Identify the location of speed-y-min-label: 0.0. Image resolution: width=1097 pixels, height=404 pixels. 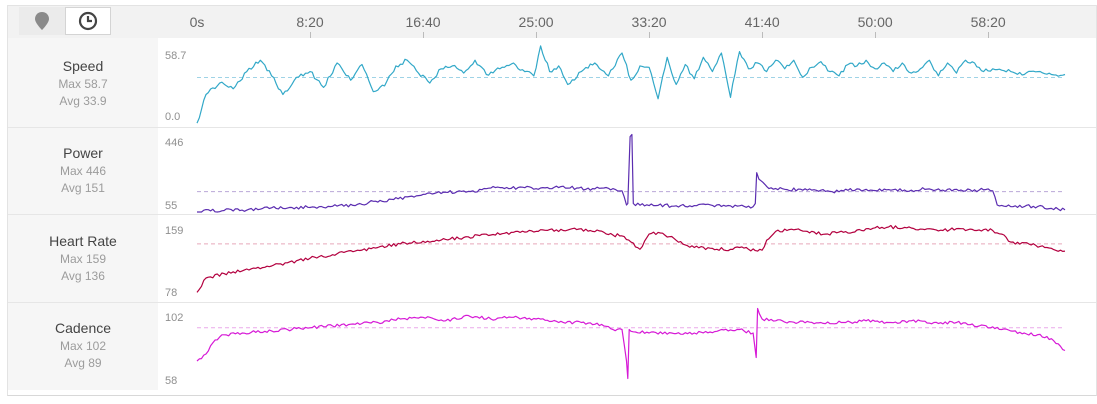
(173, 117).